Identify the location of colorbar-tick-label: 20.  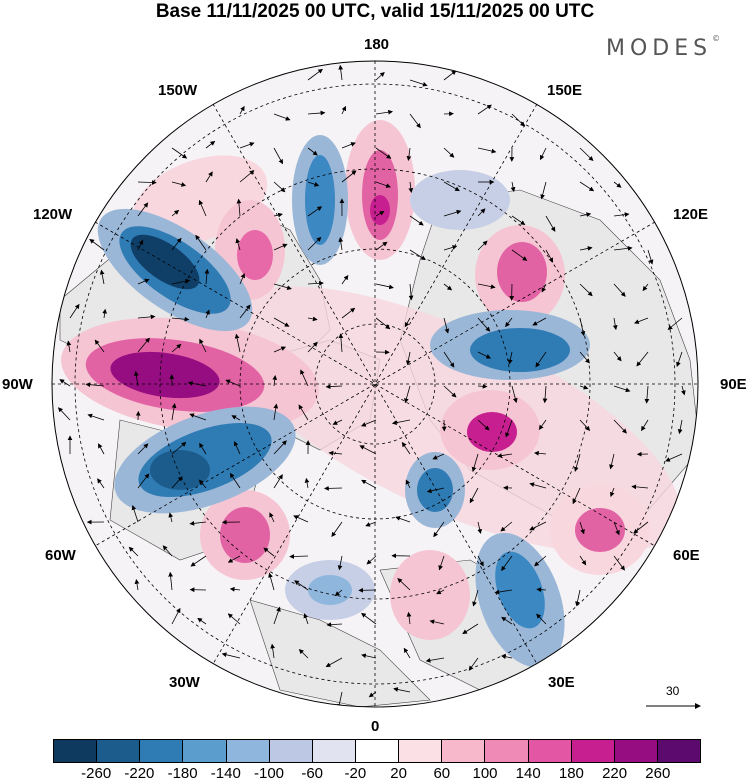
(398, 773).